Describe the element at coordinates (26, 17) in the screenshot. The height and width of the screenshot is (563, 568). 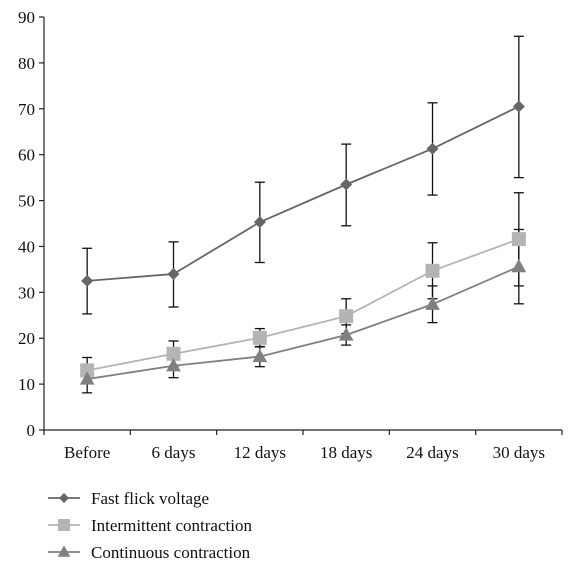
I see `y-tick-label: 90` at that location.